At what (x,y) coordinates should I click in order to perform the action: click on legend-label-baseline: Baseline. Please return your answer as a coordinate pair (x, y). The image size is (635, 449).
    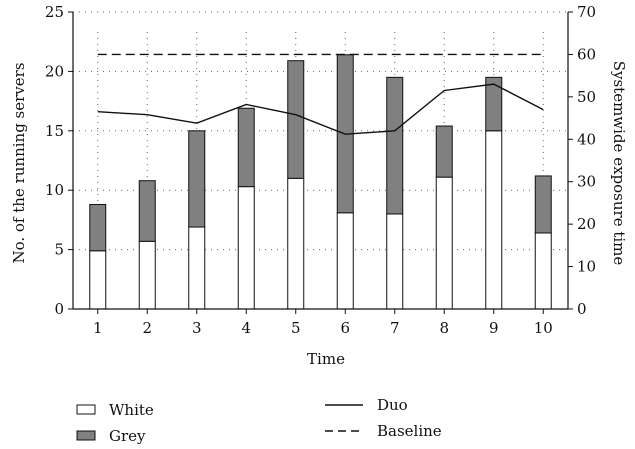
    Looking at the image, I should click on (409, 431).